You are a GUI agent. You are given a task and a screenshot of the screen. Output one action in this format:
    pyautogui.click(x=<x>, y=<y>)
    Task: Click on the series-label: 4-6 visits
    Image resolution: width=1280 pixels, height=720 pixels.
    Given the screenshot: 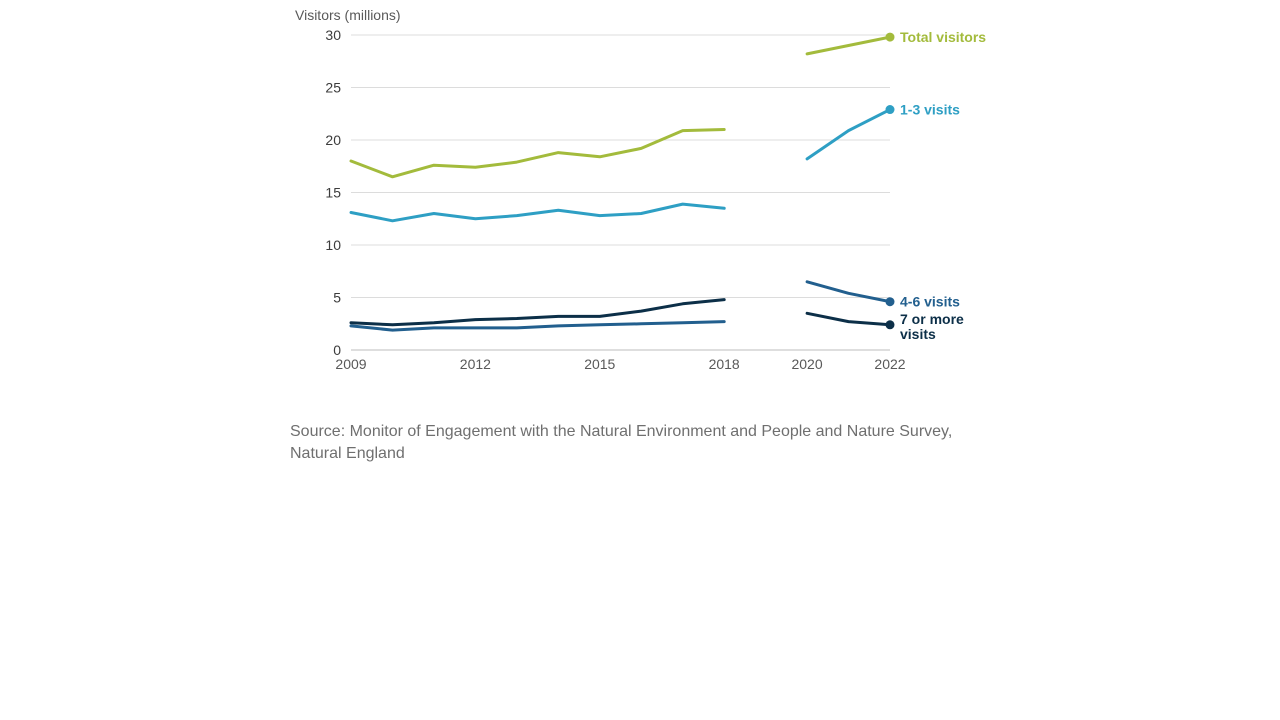 What is the action you would take?
    pyautogui.click(x=930, y=302)
    